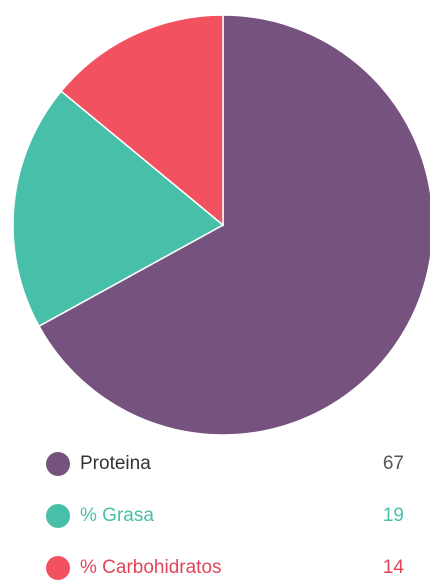 This screenshot has width=430, height=584. What do you see at coordinates (142, 120) in the screenshot?
I see `pie-slice-carbohidratos` at bounding box center [142, 120].